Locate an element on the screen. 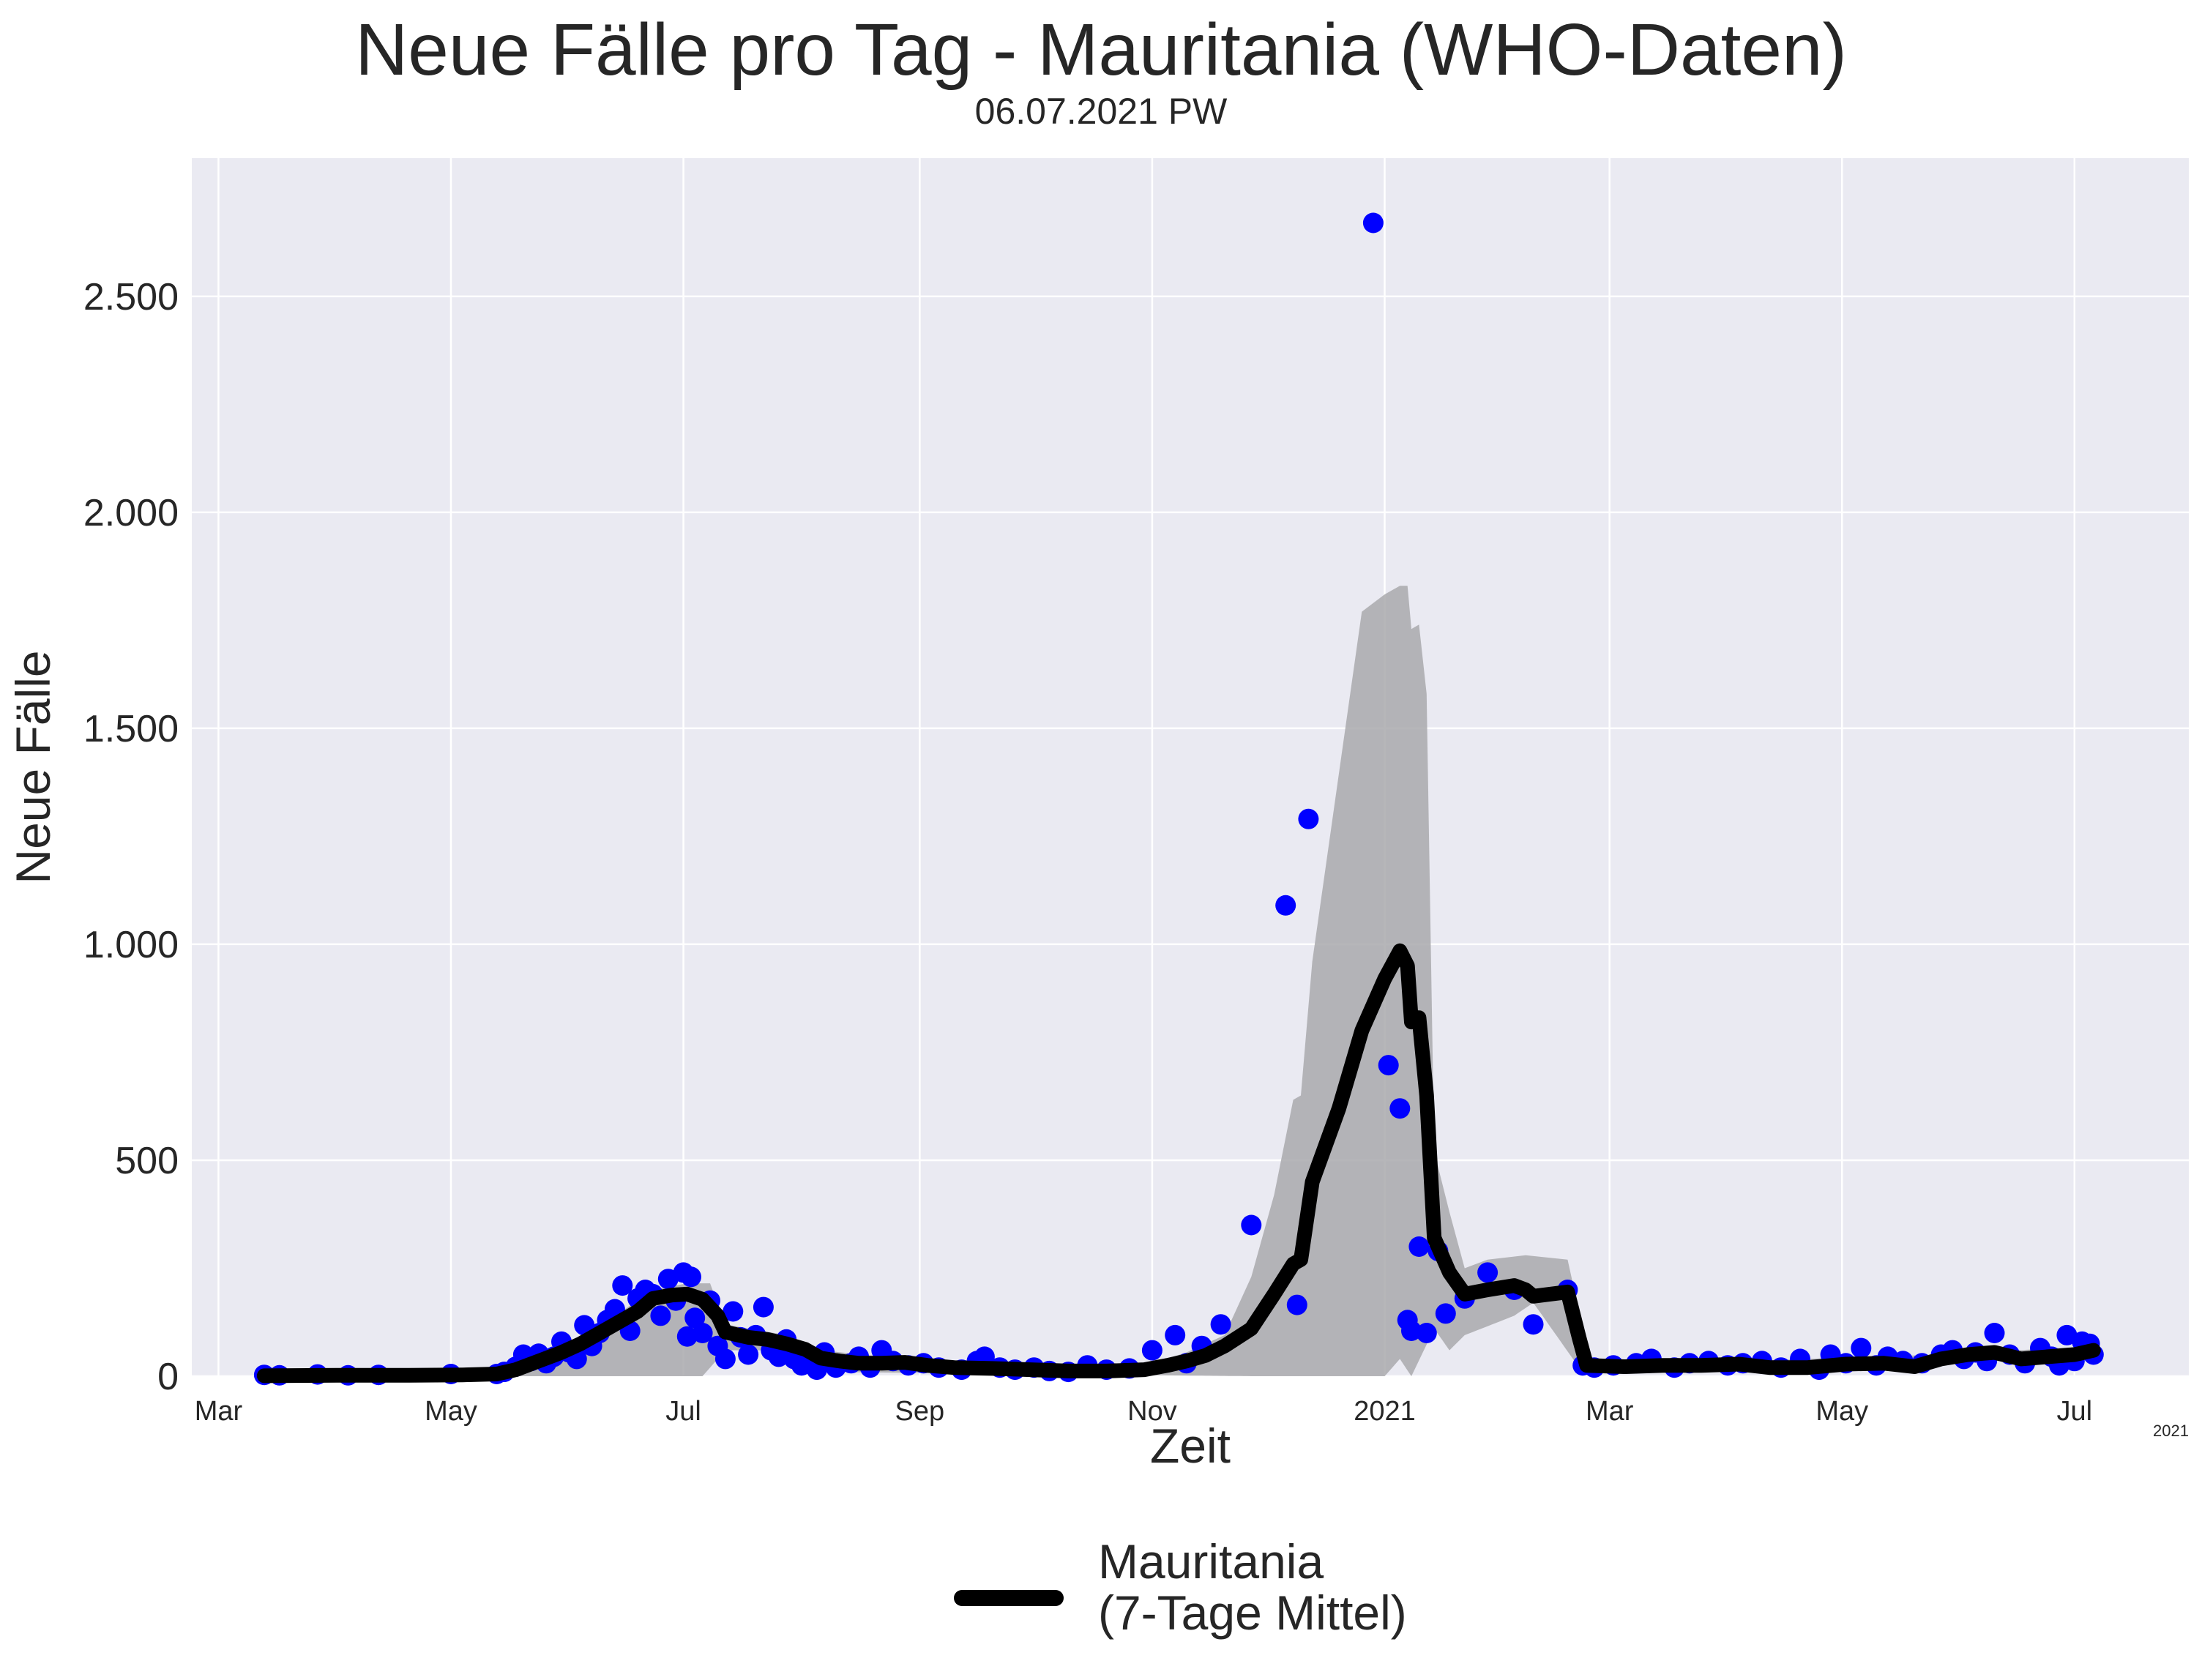  y-axis-label: Neue Fälle is located at coordinates (33, 767).